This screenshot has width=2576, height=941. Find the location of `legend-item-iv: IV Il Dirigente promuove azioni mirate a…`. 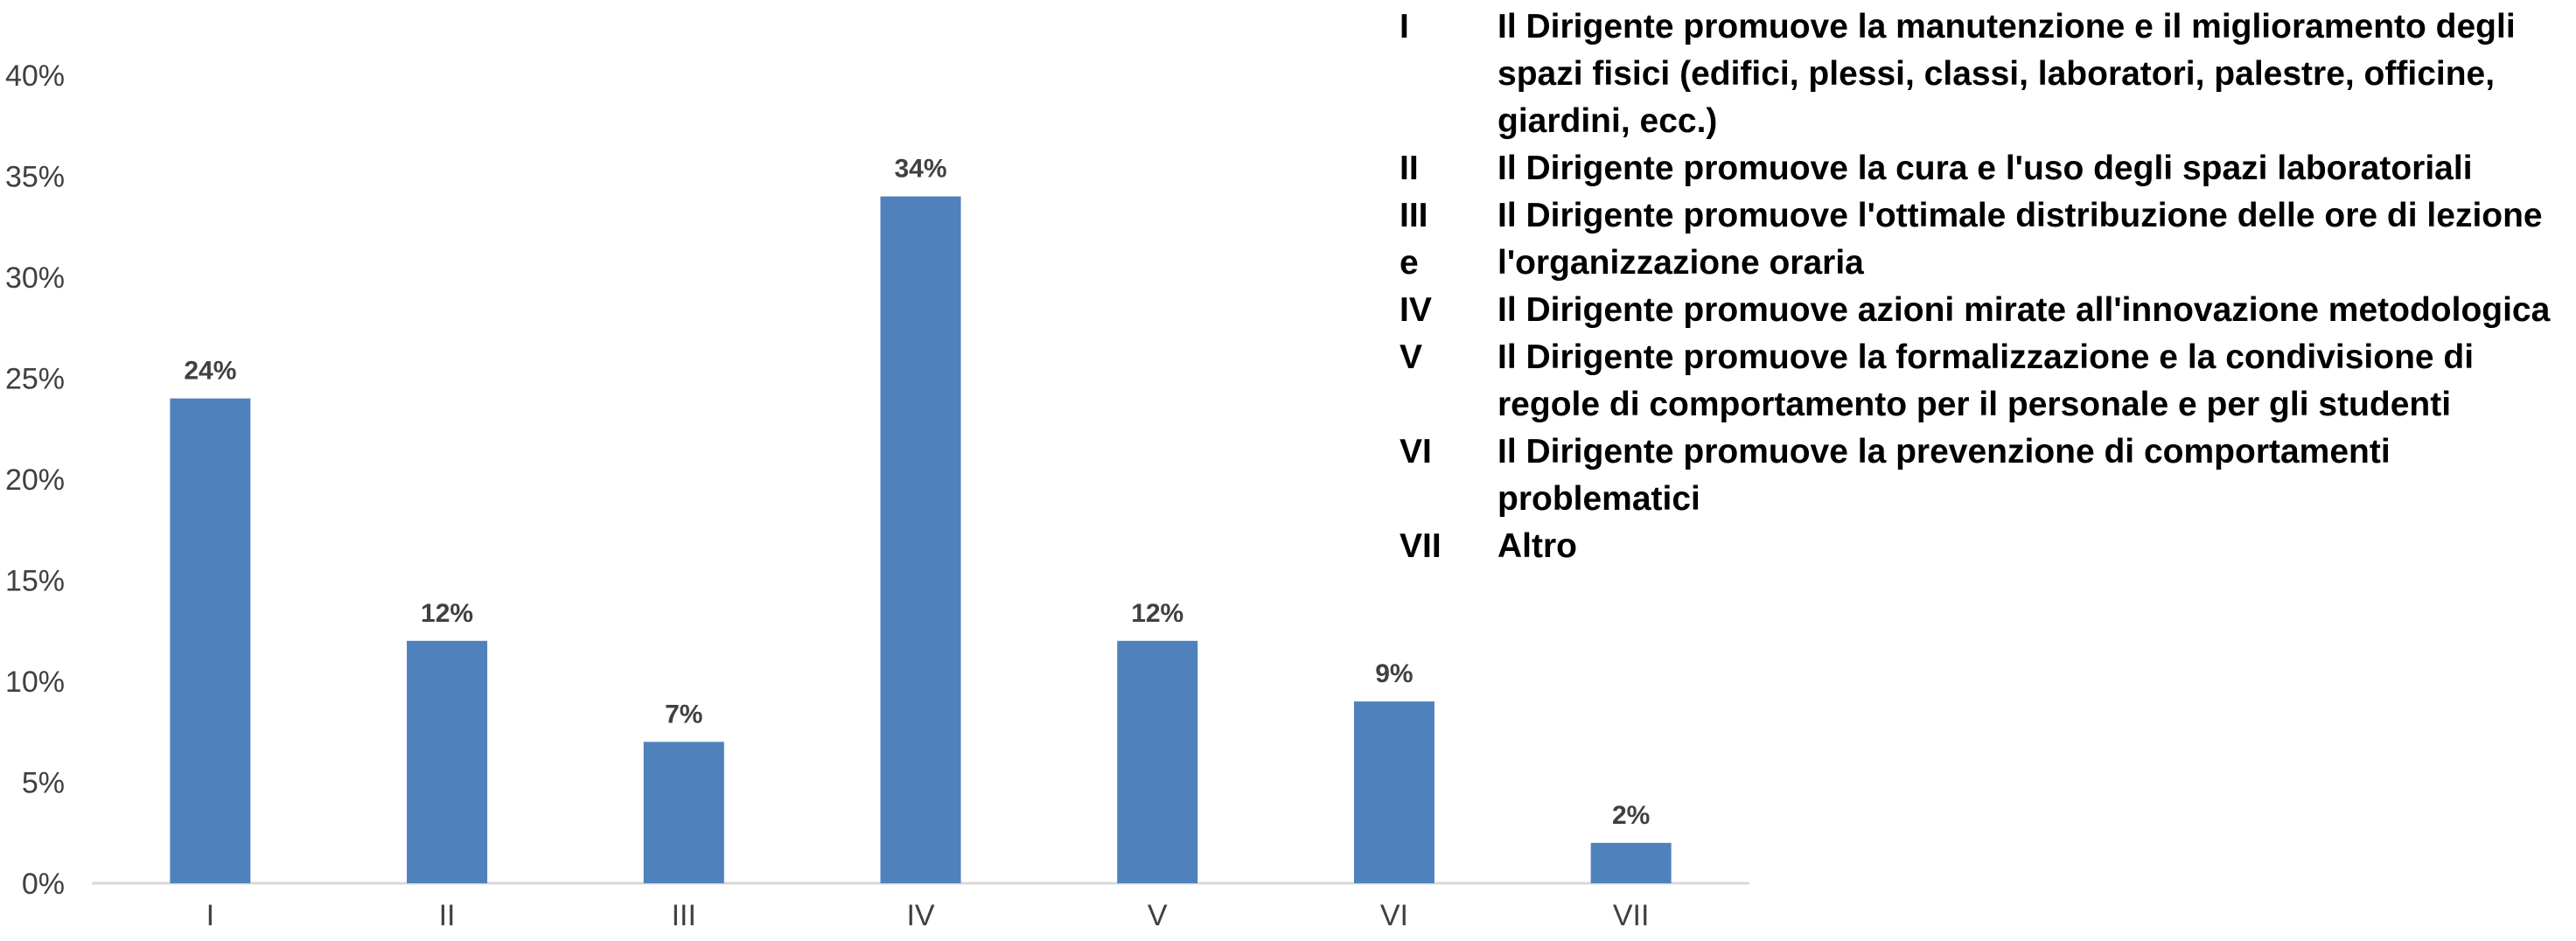

legend-item-iv: IV Il Dirigente promuove azioni mirate a… is located at coordinates (1986, 310).